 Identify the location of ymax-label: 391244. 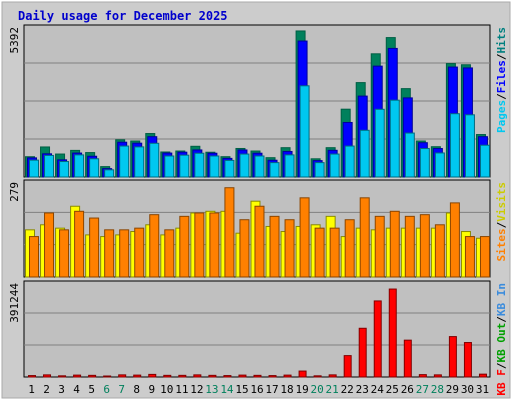
(14, 303).